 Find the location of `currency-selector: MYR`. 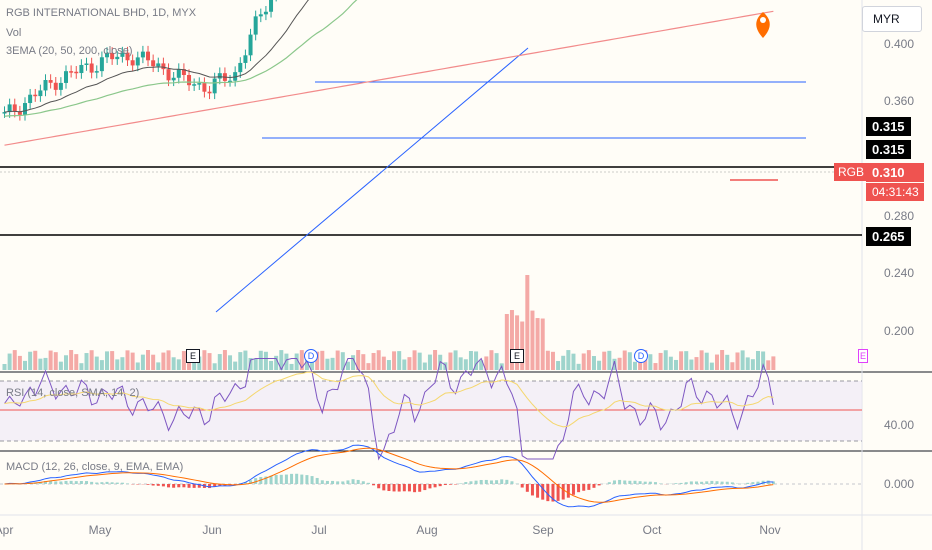

currency-selector: MYR is located at coordinates (892, 19).